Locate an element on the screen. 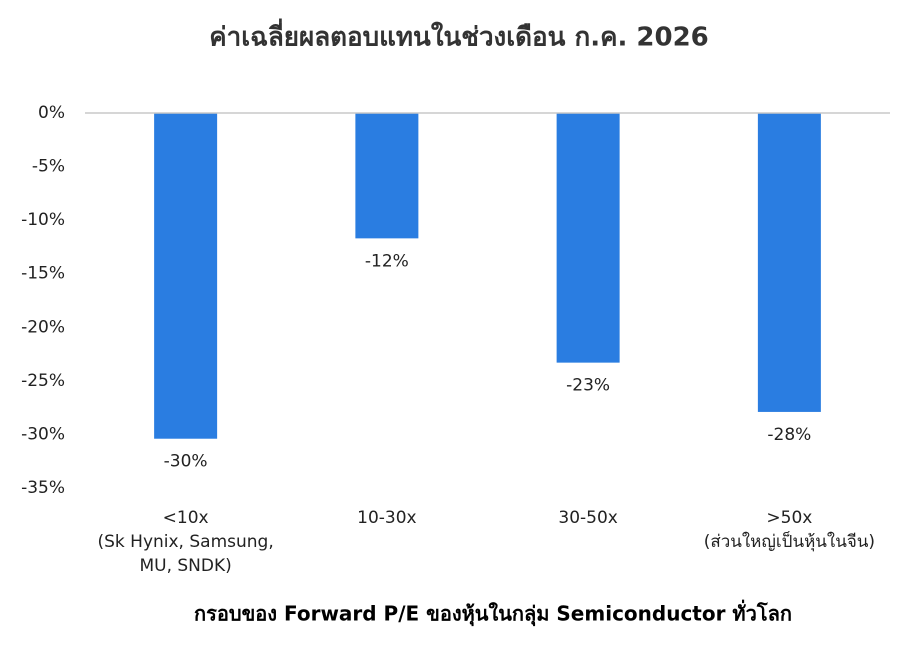  y-tick-label: -35% is located at coordinates (43, 488).